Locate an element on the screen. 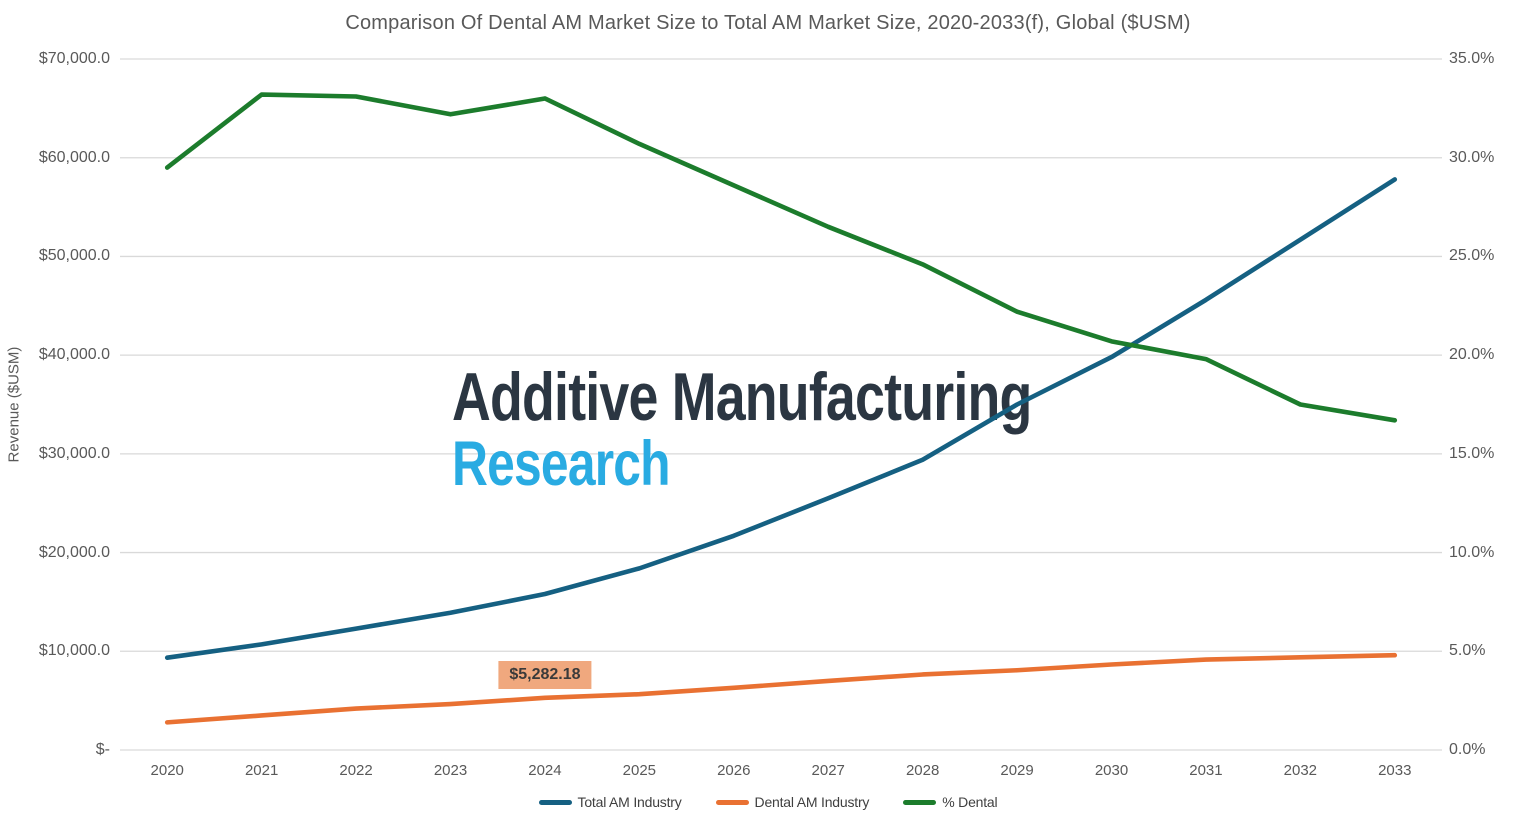  x-axis-tick-label: 2024 is located at coordinates (545, 770).